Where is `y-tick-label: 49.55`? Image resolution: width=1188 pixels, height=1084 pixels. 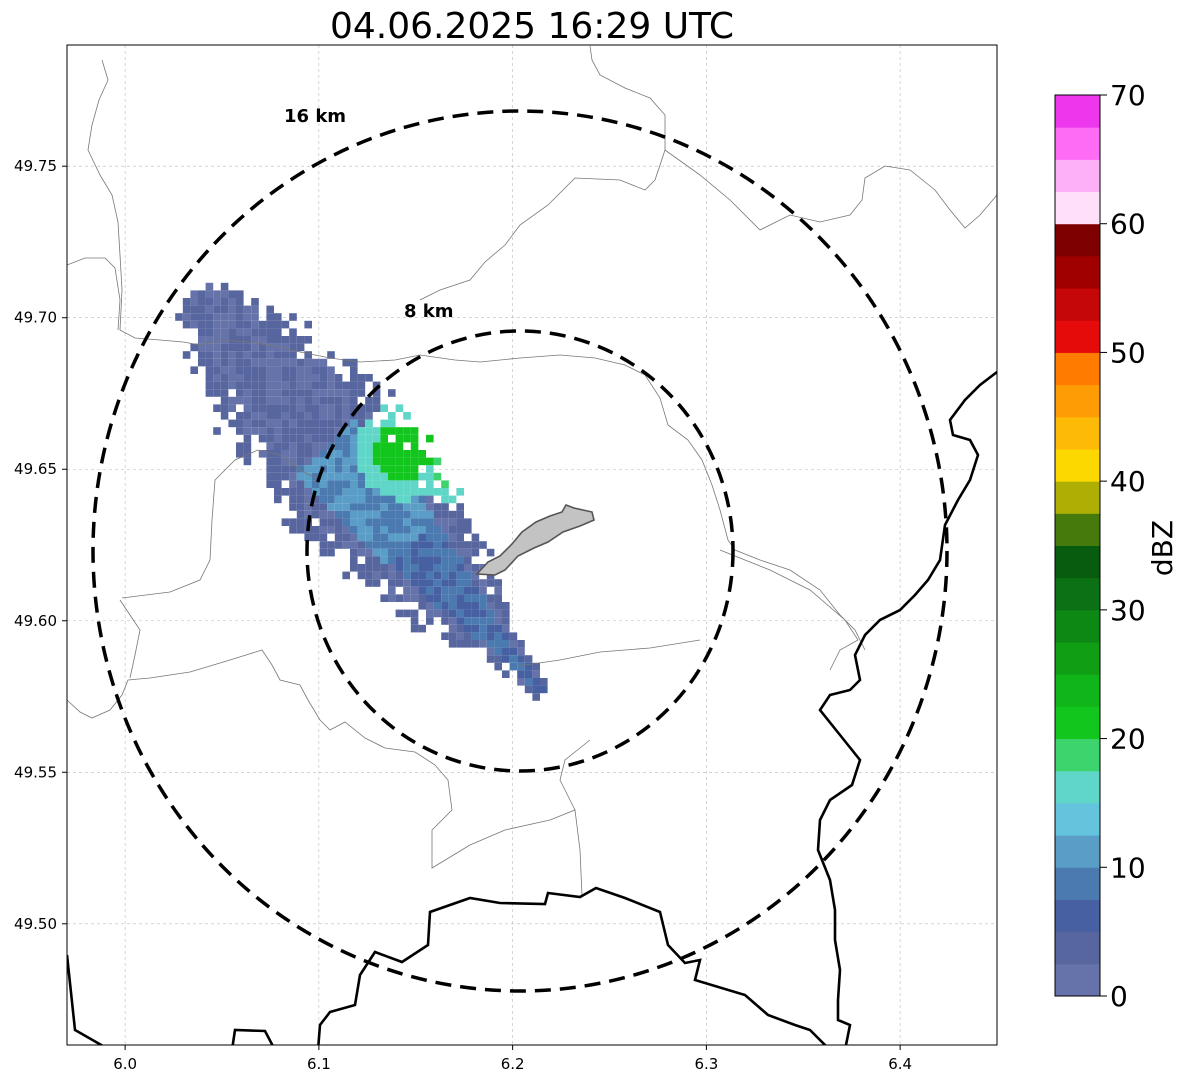 y-tick-label: 49.55 is located at coordinates (35, 772).